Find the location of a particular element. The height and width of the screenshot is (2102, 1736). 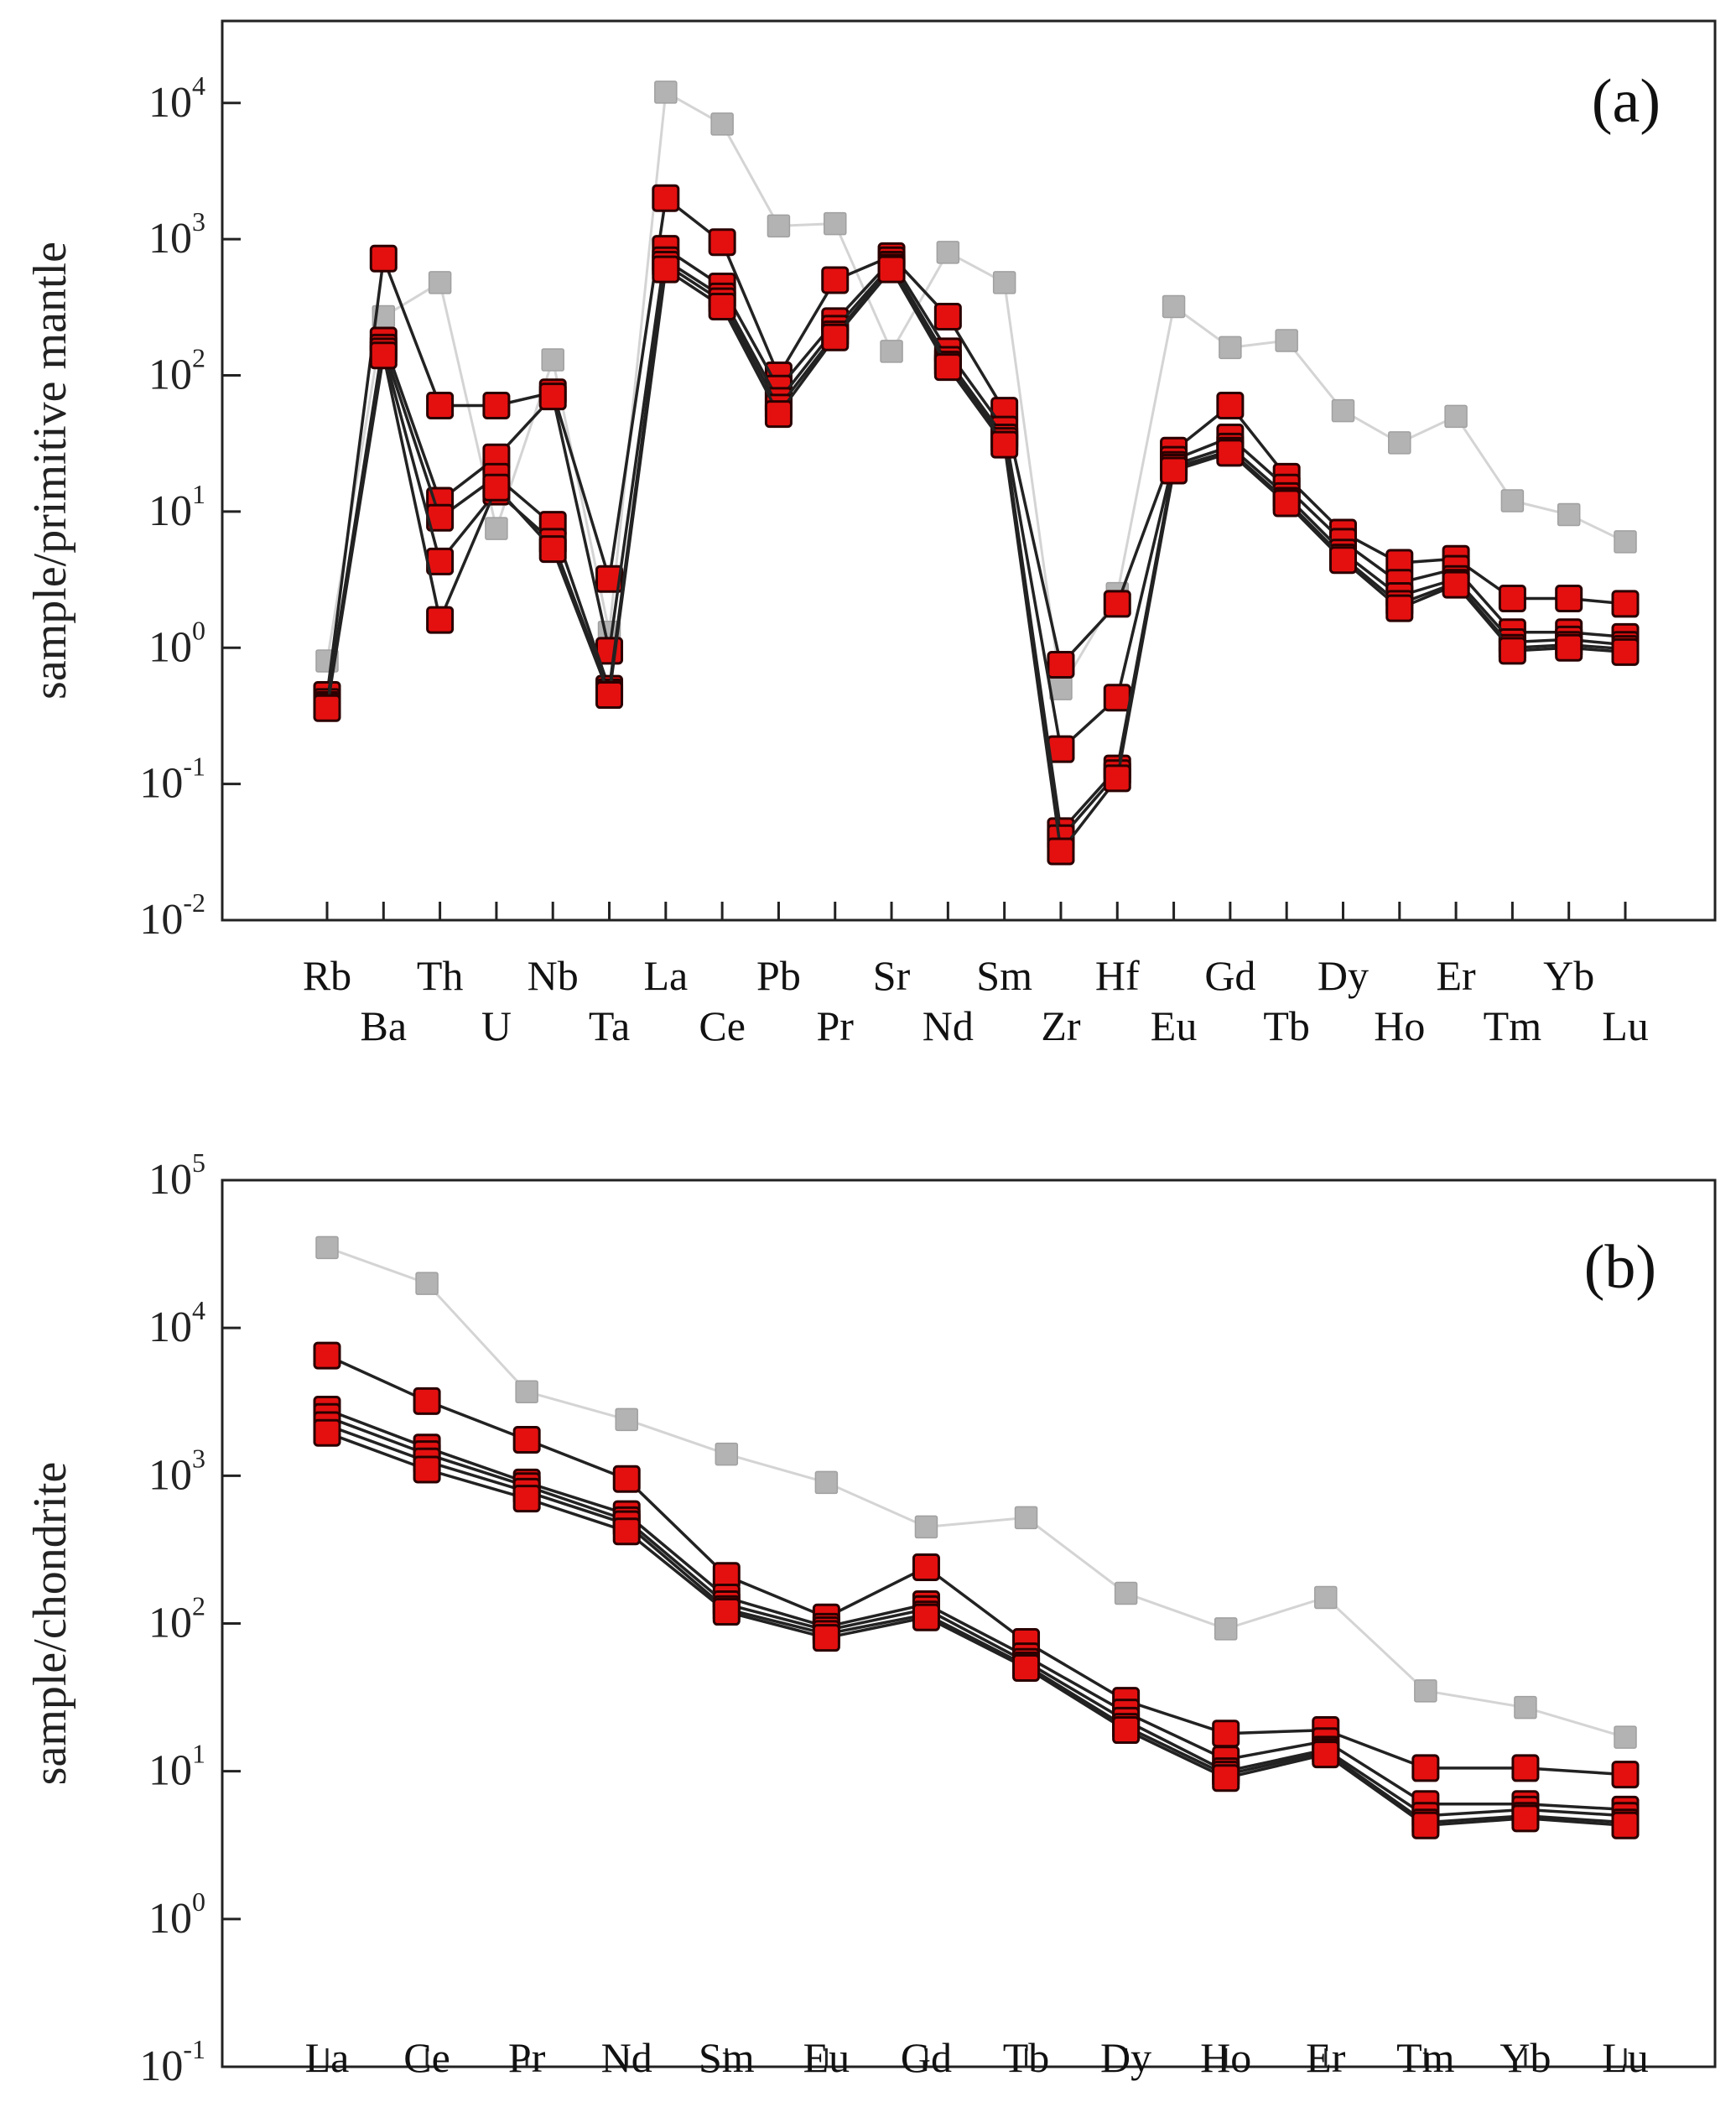

data-point-u is located at coordinates (496, 487).